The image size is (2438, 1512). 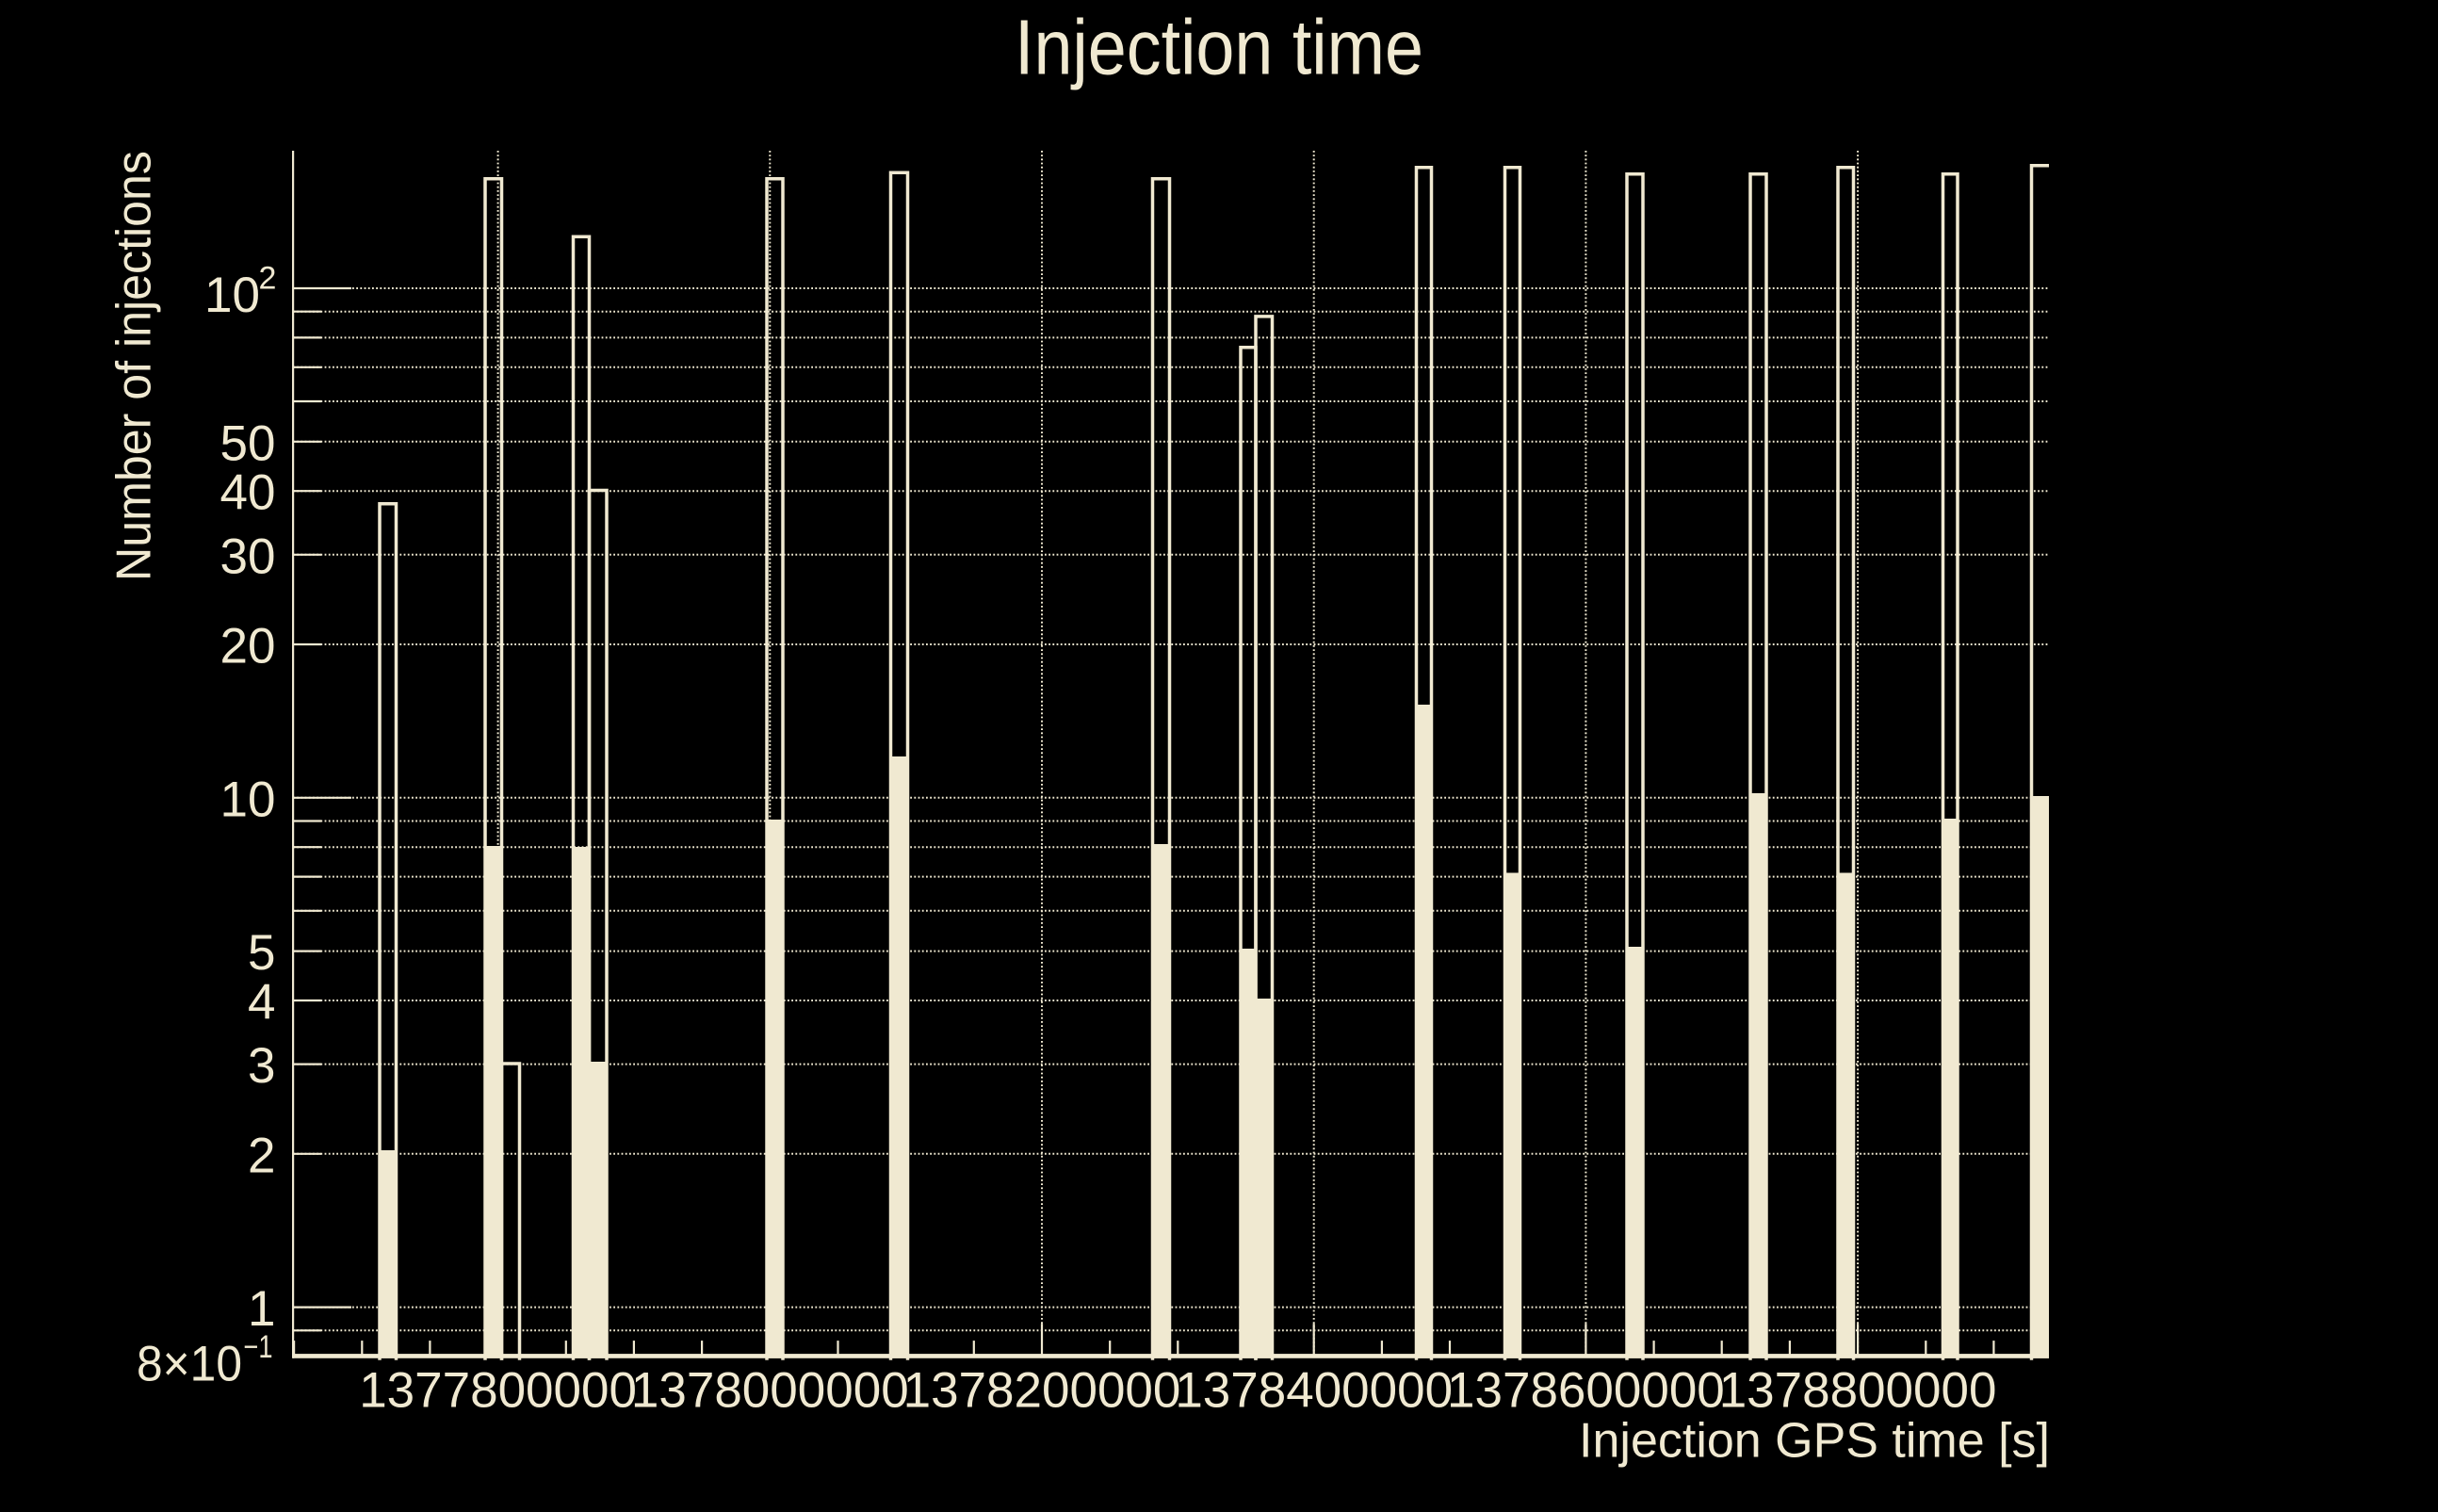 What do you see at coordinates (1814, 1441) in the screenshot?
I see `svg-text: Injection GPS time [s]` at bounding box center [1814, 1441].